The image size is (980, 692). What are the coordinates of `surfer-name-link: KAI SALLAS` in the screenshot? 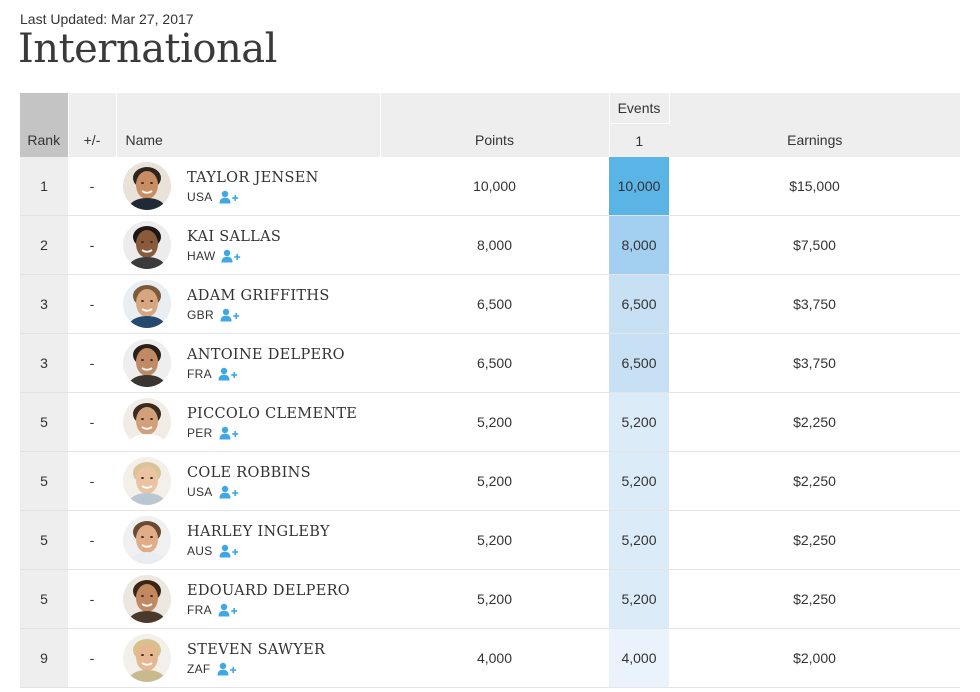 It's located at (234, 236).